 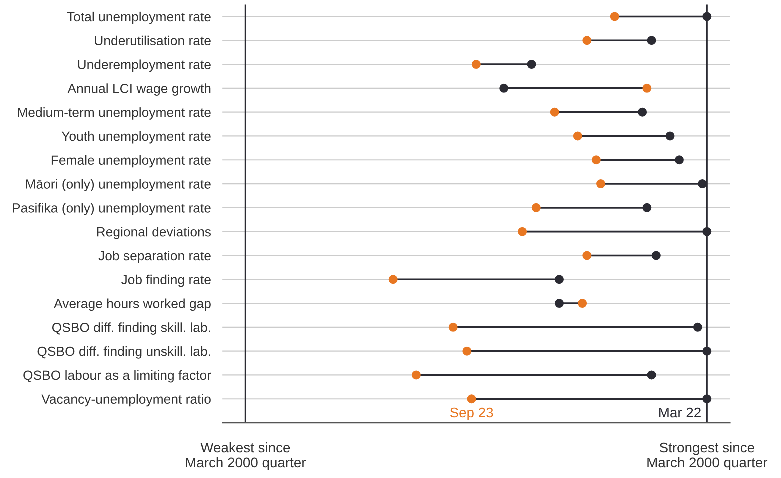 What do you see at coordinates (139, 18) in the screenshot?
I see `y-tick-label: Total unemployment rate` at bounding box center [139, 18].